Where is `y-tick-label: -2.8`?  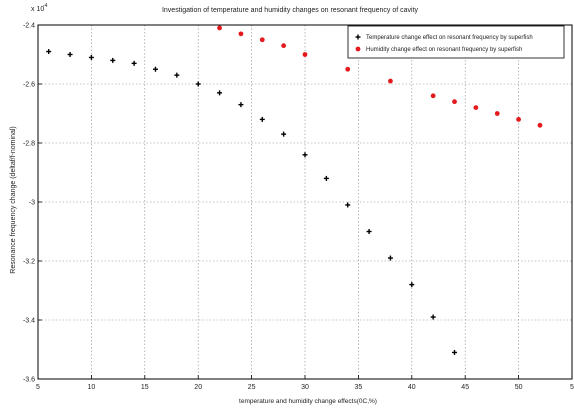
y-tick-label: -2.8 is located at coordinates (29, 144).